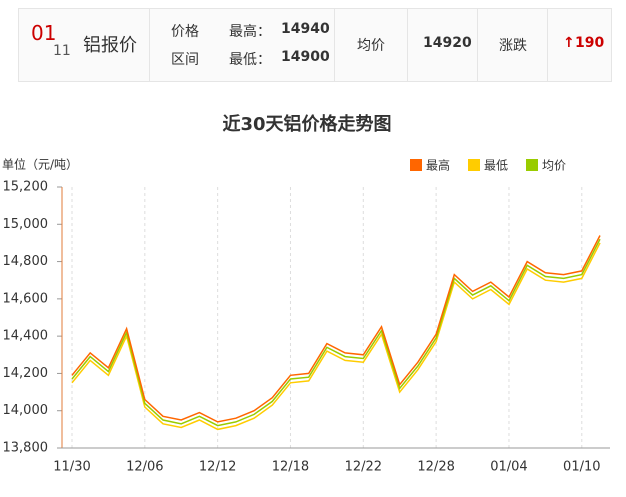 Image resolution: width=626 pixels, height=497 pixels. Describe the element at coordinates (305, 57) in the screenshot. I see `low: 14900` at that location.